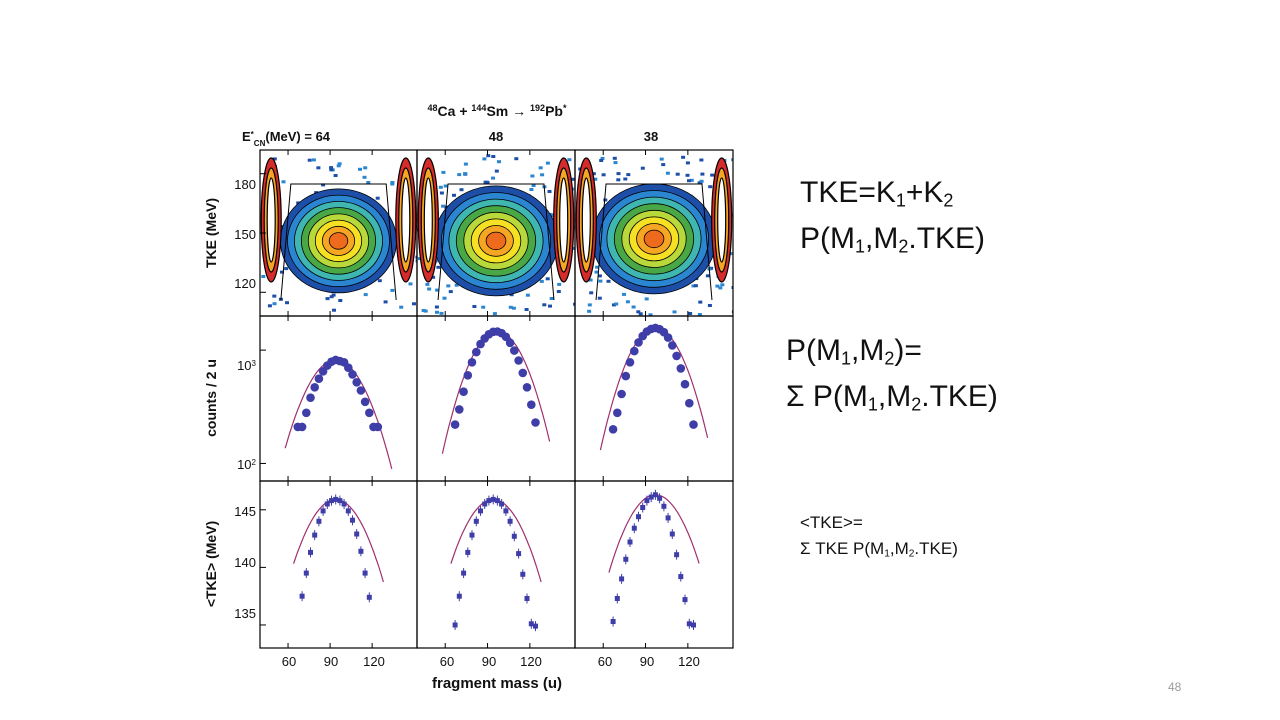 The height and width of the screenshot is (720, 1280). I want to click on x-tick-col2-120: 120, so click(531, 661).